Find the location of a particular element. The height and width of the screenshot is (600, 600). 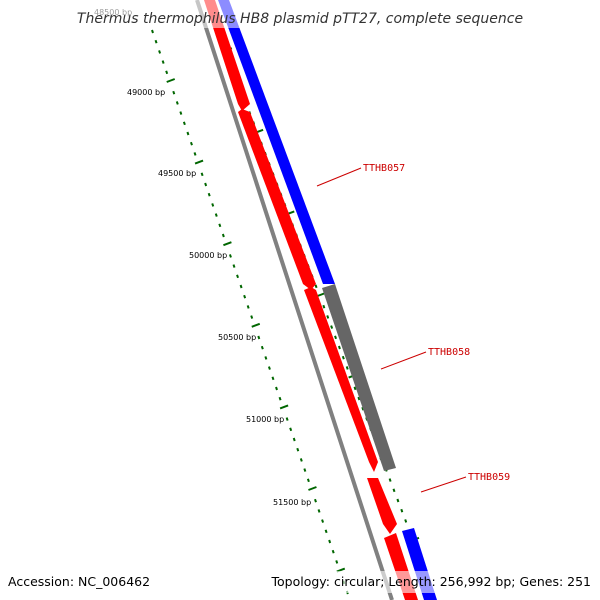

footer-backdrop is located at coordinates (300, 582).